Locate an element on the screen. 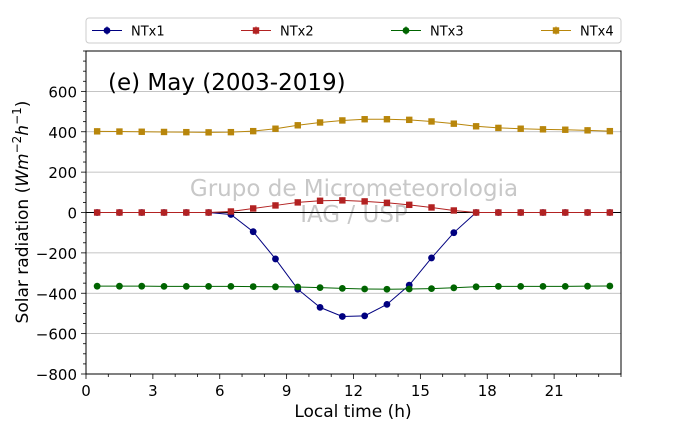 The height and width of the screenshot is (424, 690). y-tick-label: 600 is located at coordinates (62, 92).